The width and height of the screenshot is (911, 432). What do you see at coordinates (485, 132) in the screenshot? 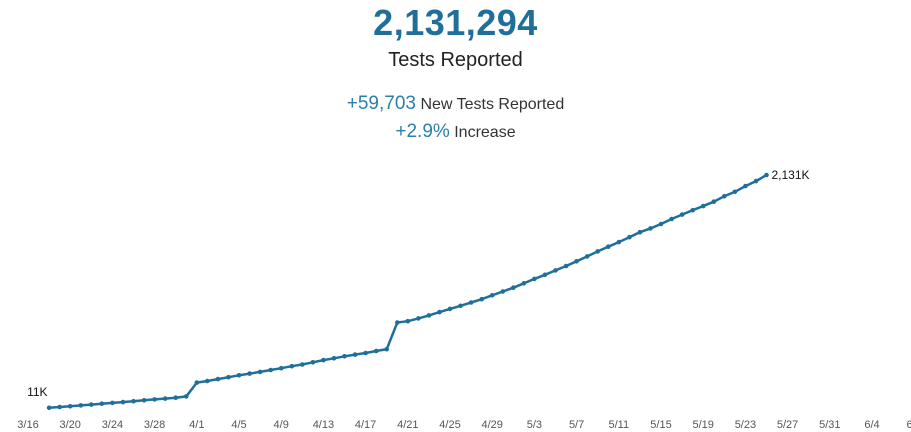
I see `increase-label: Increase` at bounding box center [485, 132].